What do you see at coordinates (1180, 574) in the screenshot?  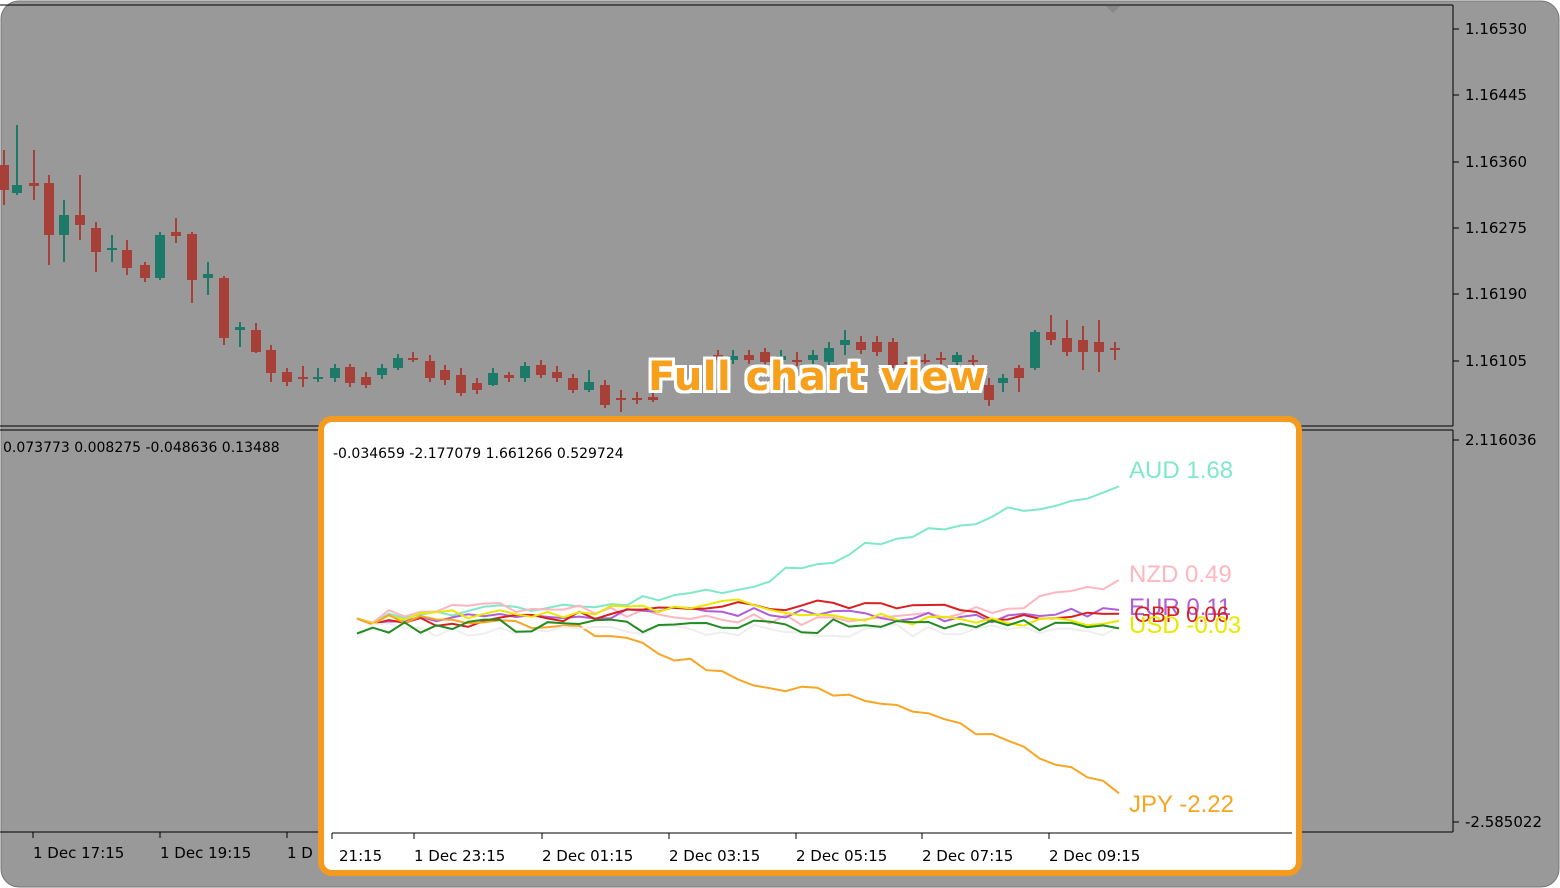 I see `currency-label-nzd: NZD 0.49` at bounding box center [1180, 574].